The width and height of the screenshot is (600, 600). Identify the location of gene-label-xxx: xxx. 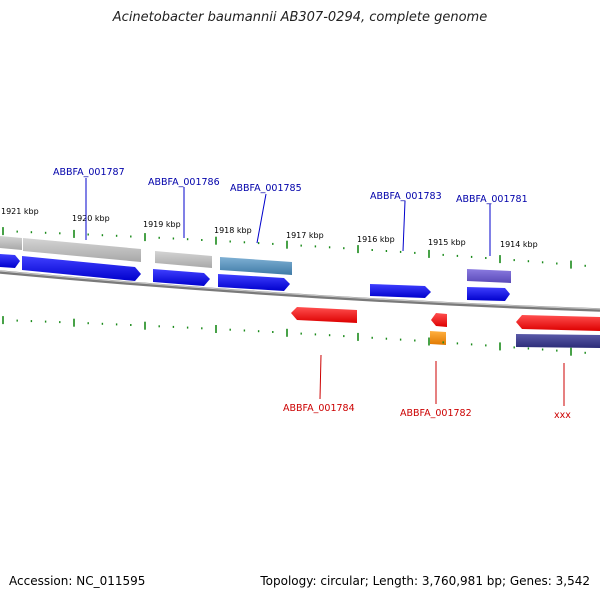
(562, 415).